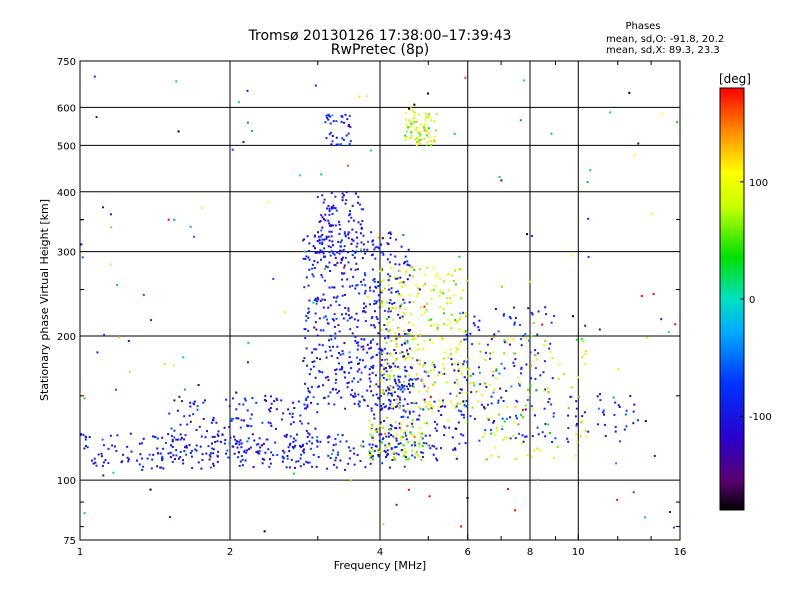 The width and height of the screenshot is (800, 600). Describe the element at coordinates (530, 552) in the screenshot. I see `x-tick-label: 8` at that location.